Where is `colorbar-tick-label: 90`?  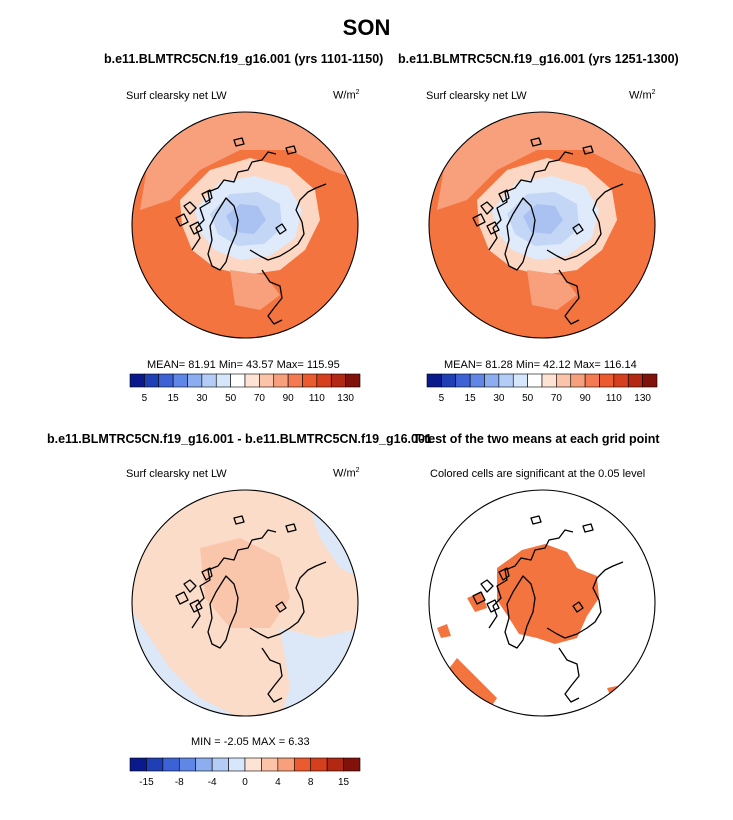 colorbar-tick-label: 90 is located at coordinates (586, 398).